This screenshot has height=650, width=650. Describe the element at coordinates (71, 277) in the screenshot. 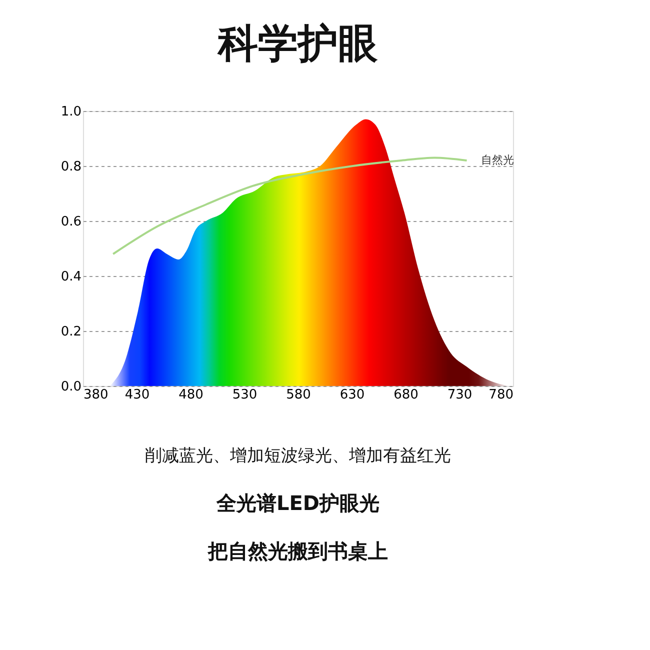

I see `y-tick-label: 0.4` at that location.